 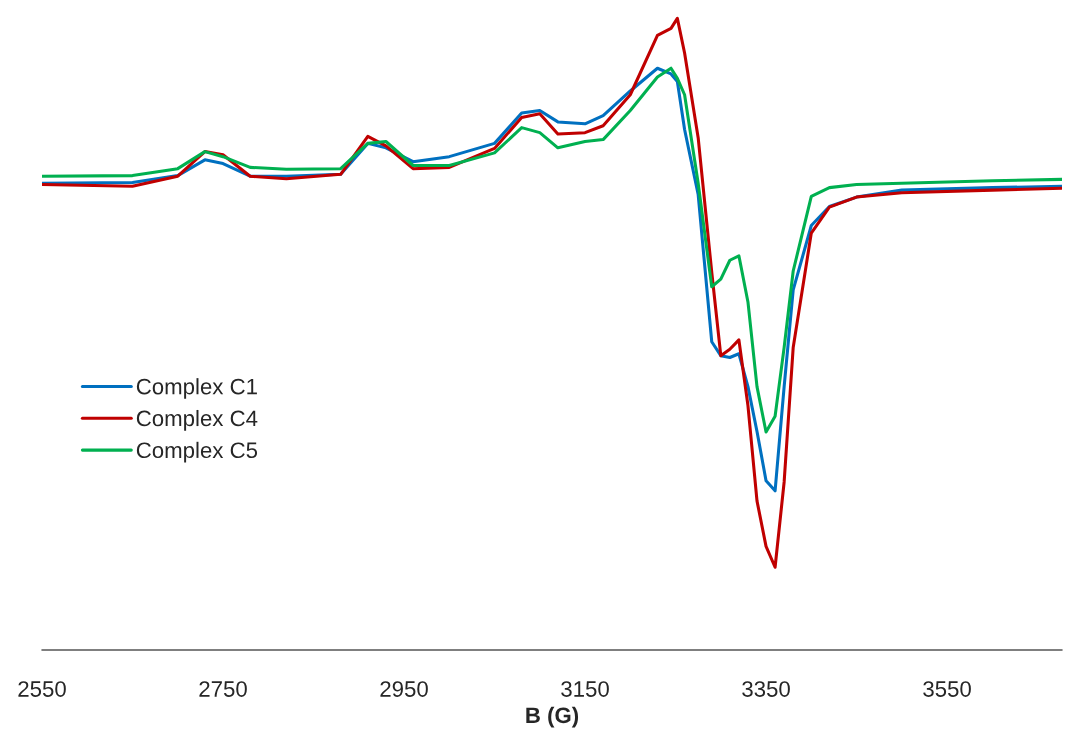 I want to click on x-tick-label: 3150, so click(x=585, y=689).